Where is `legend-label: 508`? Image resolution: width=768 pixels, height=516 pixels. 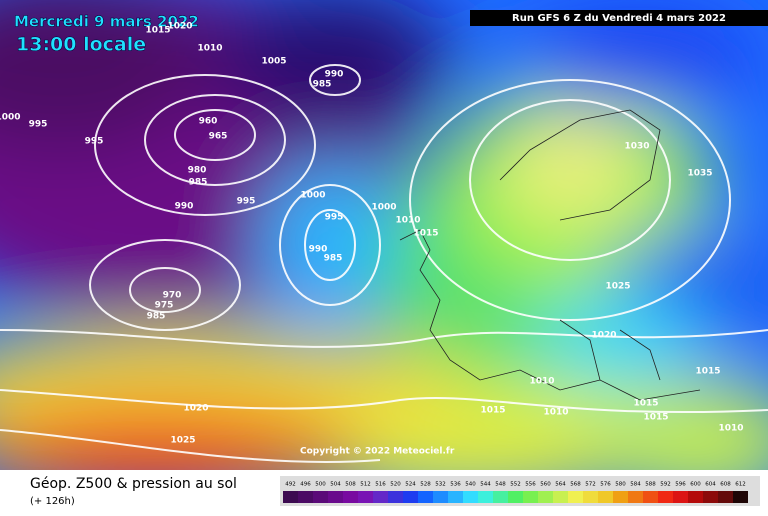
legend-label: 508 is located at coordinates (350, 485).